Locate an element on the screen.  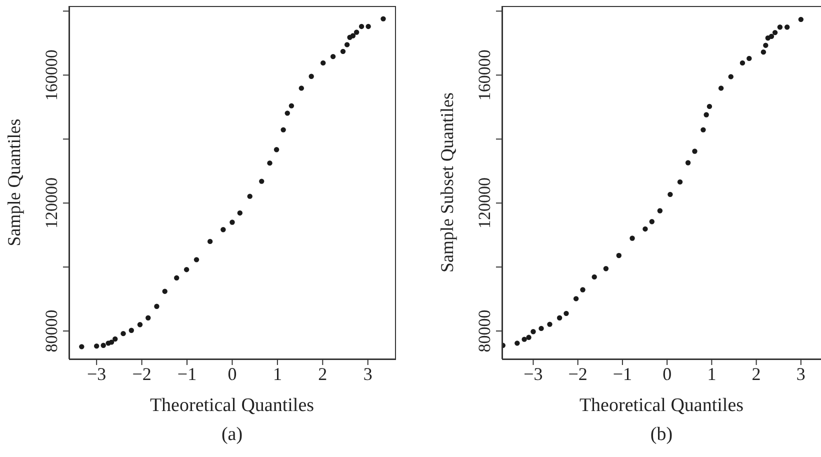
text: (b) is located at coordinates (661, 435).